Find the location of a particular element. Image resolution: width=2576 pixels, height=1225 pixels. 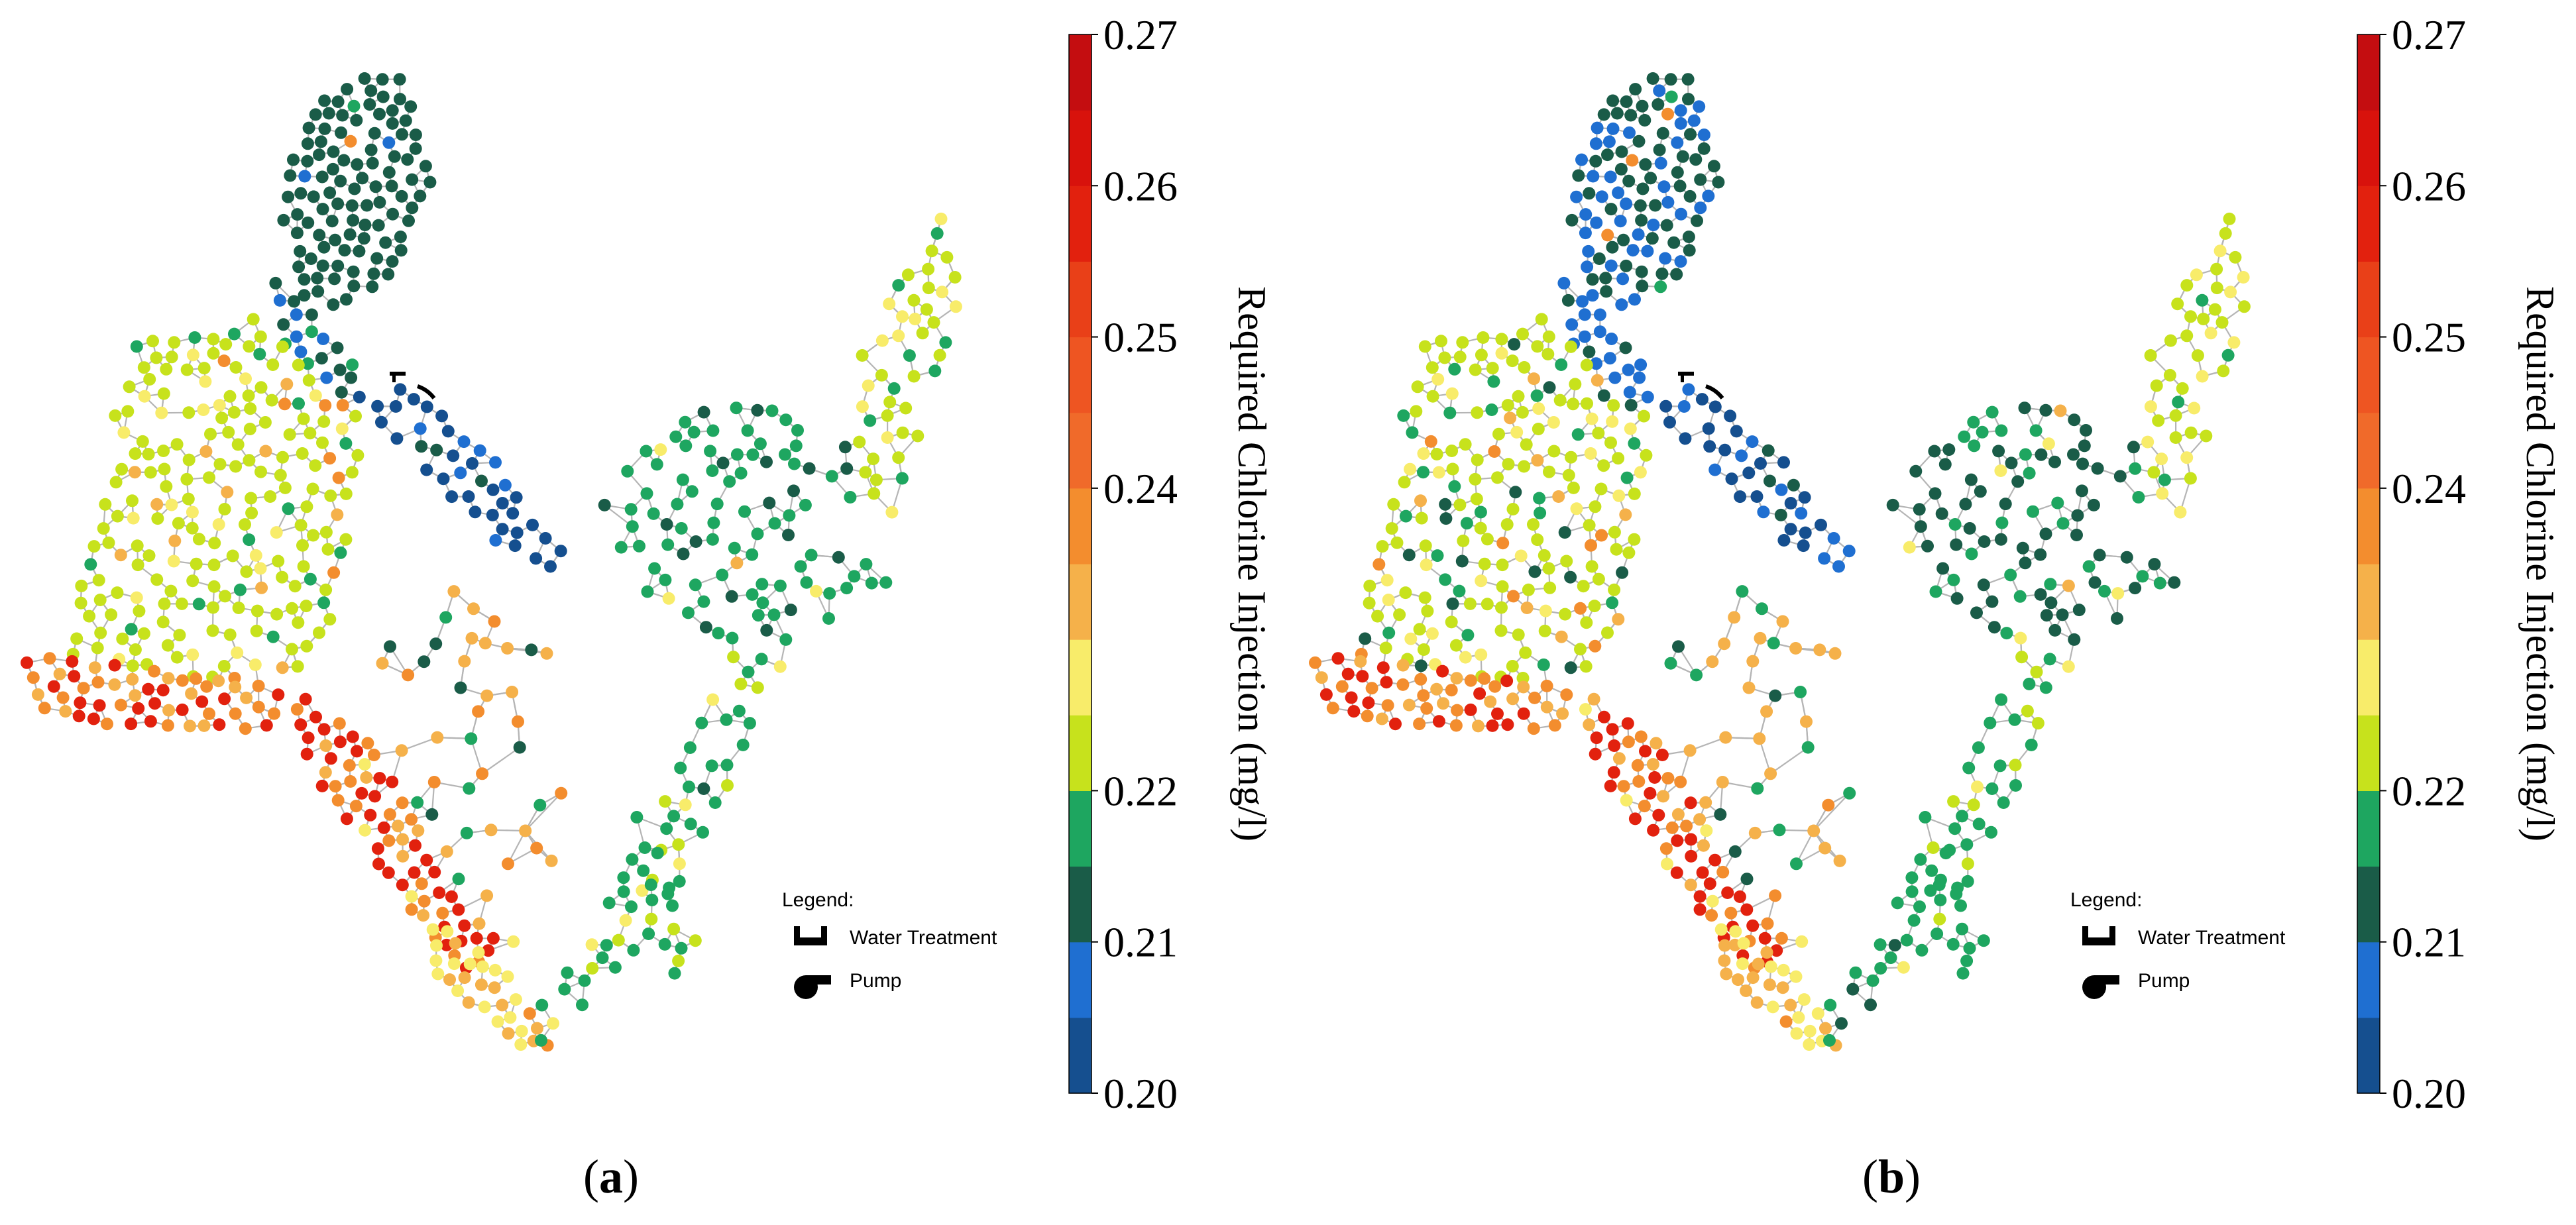

pipe-edge is located at coordinates (419, 744).